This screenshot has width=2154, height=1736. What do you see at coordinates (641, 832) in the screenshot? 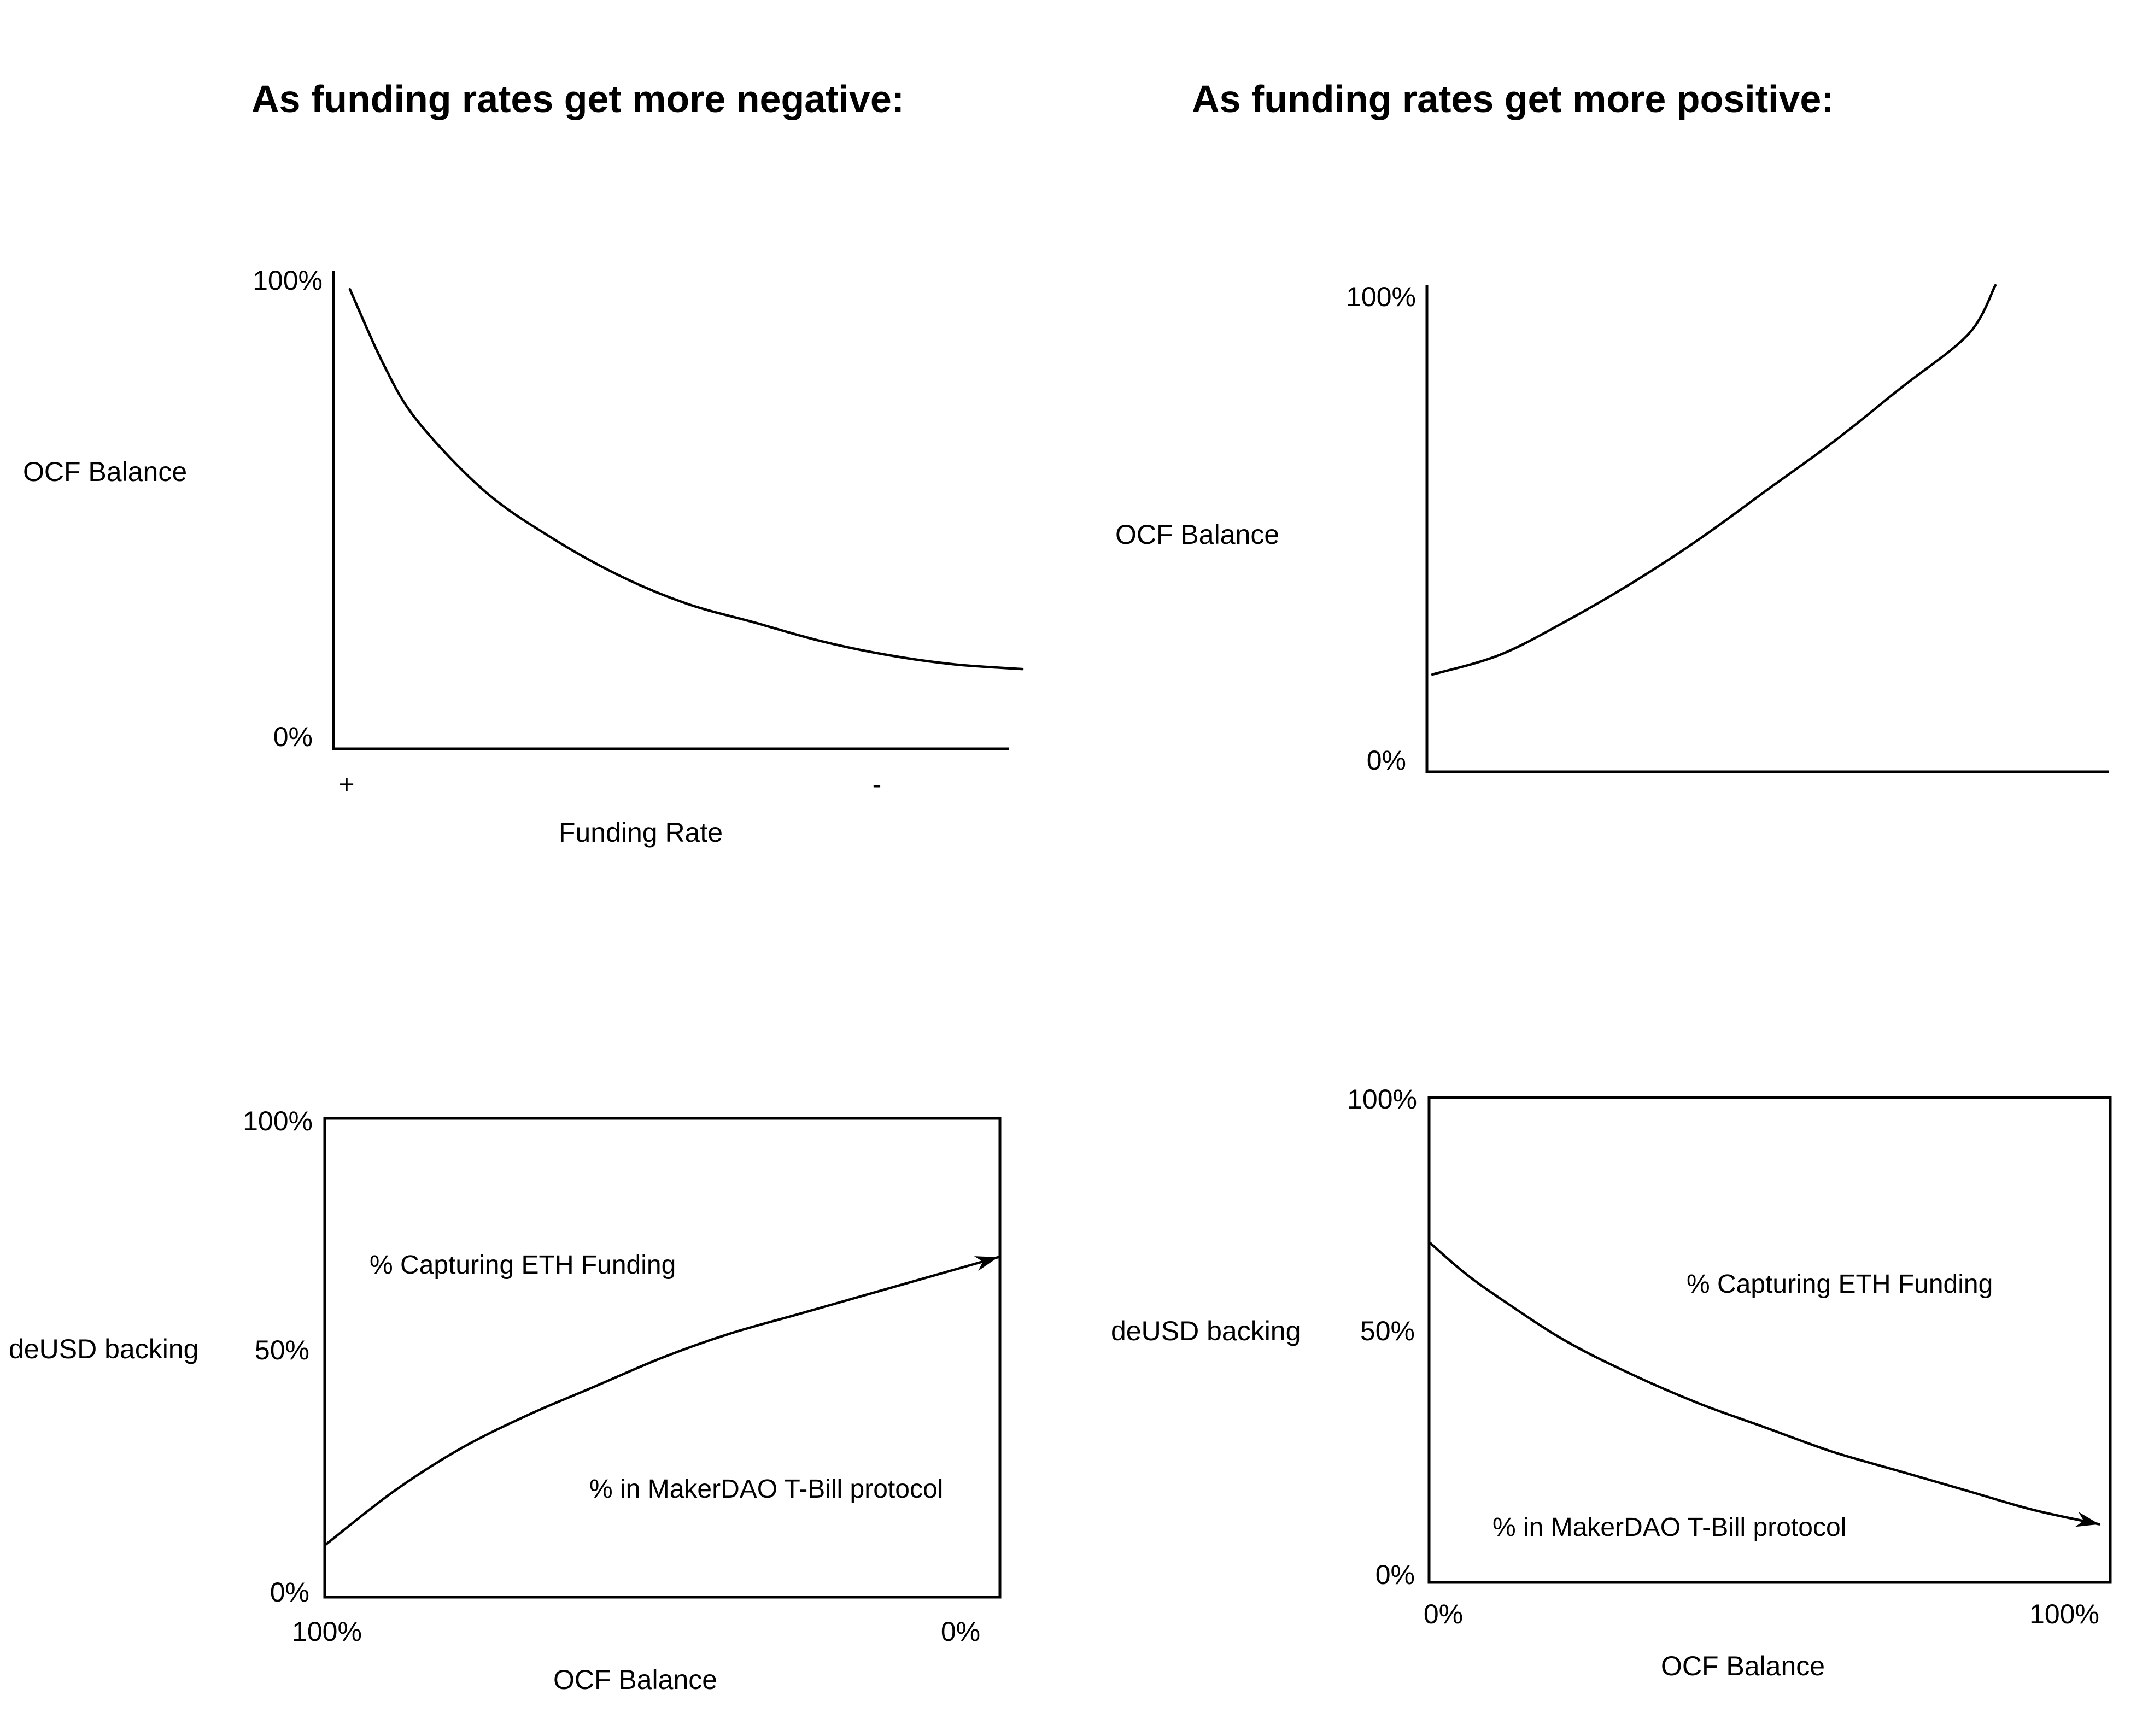
I see `x-axis-label: Funding Rate` at bounding box center [641, 832].